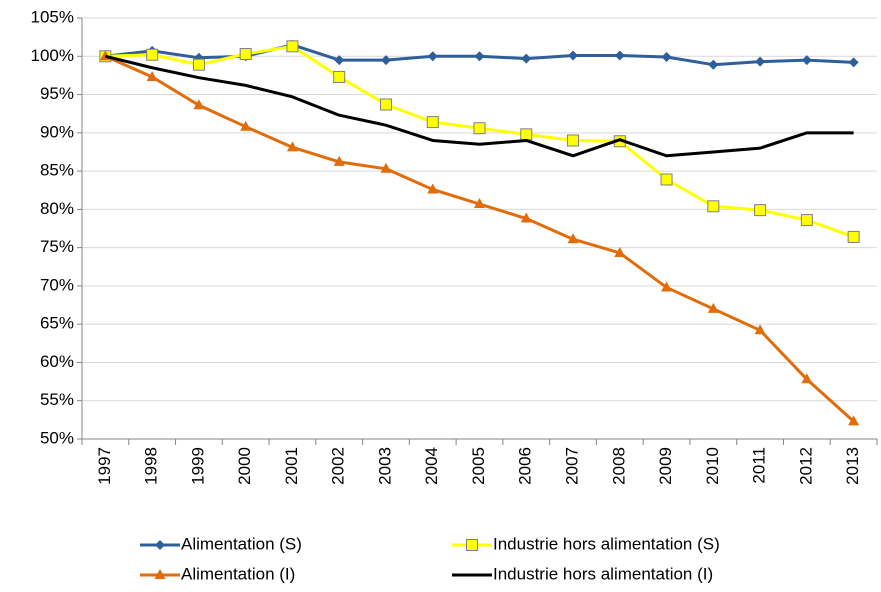 The height and width of the screenshot is (592, 881). What do you see at coordinates (759, 465) in the screenshot?
I see `x-tick-label: 2011` at bounding box center [759, 465].